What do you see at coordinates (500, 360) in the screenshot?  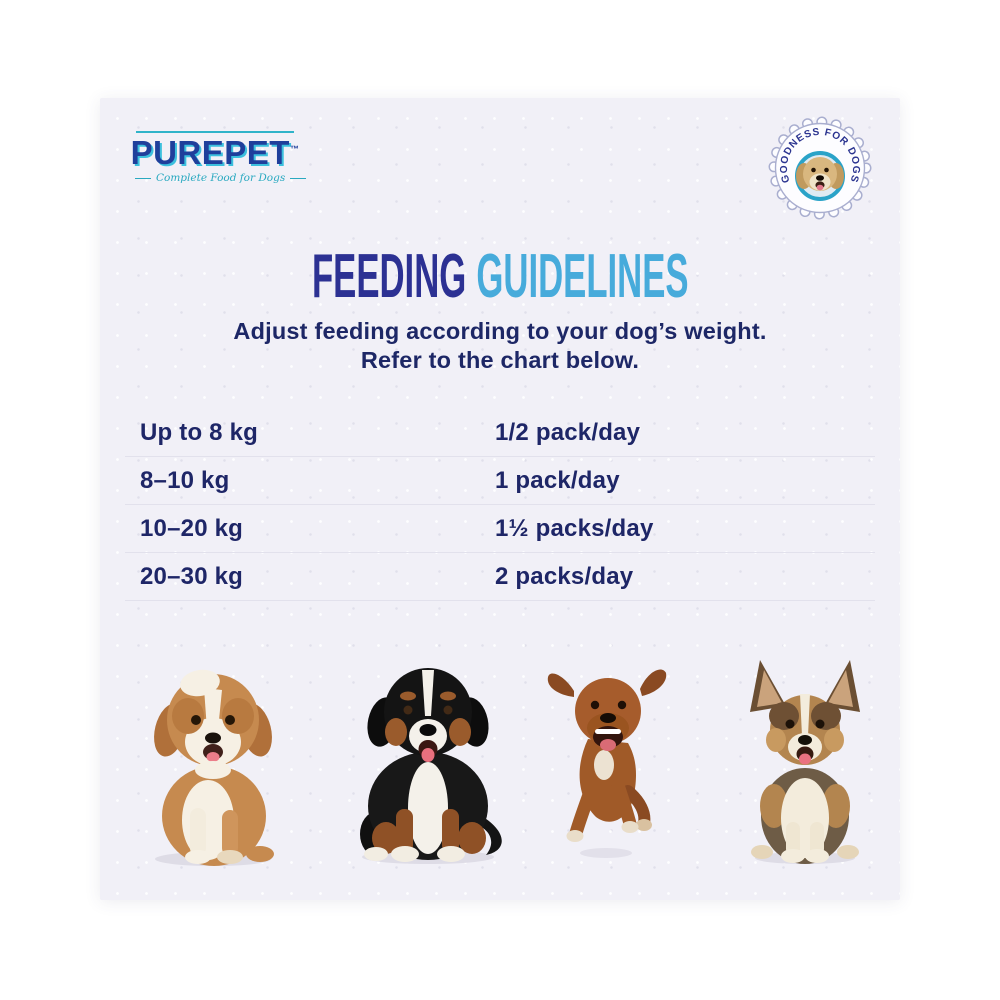 I see `subtitle-line2: Refer to the chart below.` at bounding box center [500, 360].